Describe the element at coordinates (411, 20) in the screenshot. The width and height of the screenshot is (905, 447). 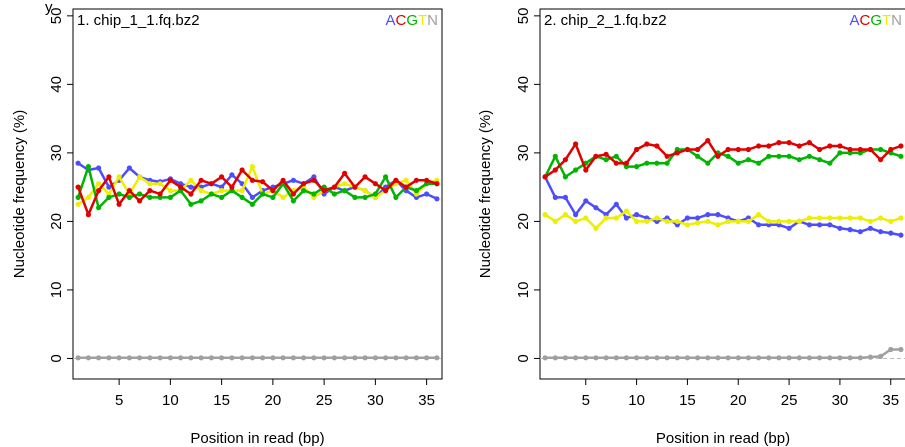
I see `legend: ACGTN` at that location.